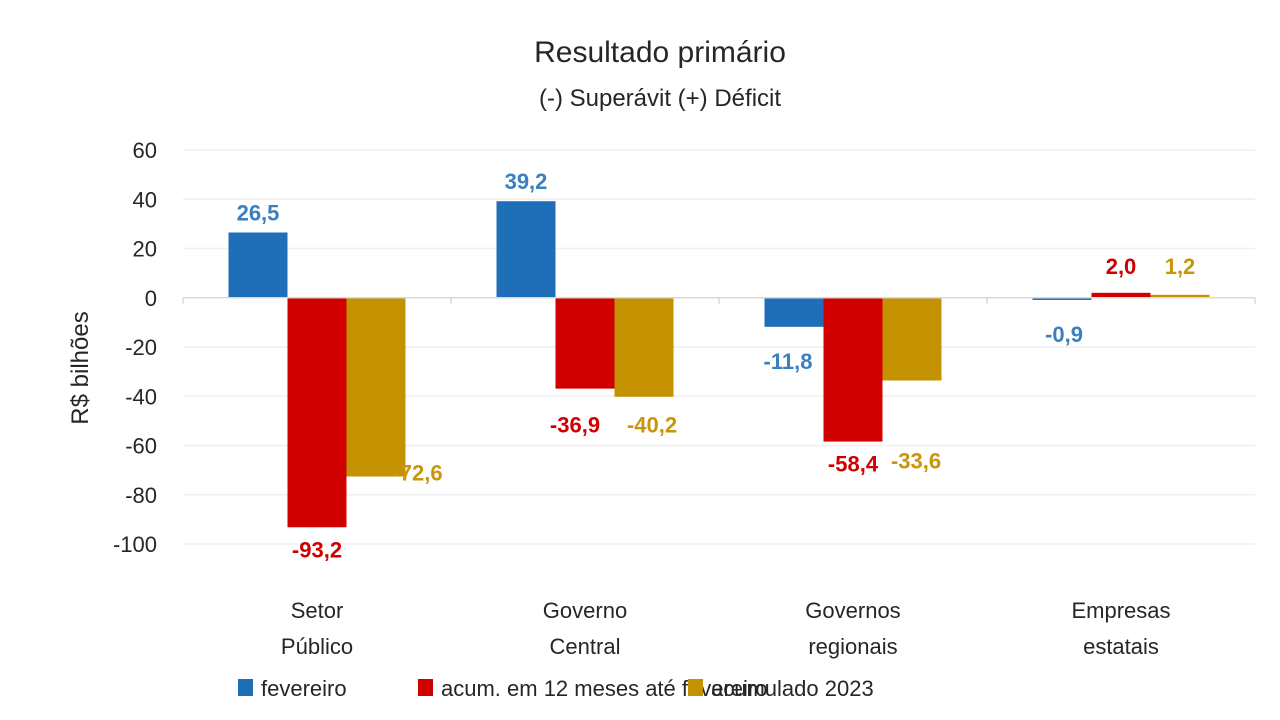 The width and height of the screenshot is (1280, 720). What do you see at coordinates (660, 52) in the screenshot?
I see `chart-title: Resultado primário` at bounding box center [660, 52].